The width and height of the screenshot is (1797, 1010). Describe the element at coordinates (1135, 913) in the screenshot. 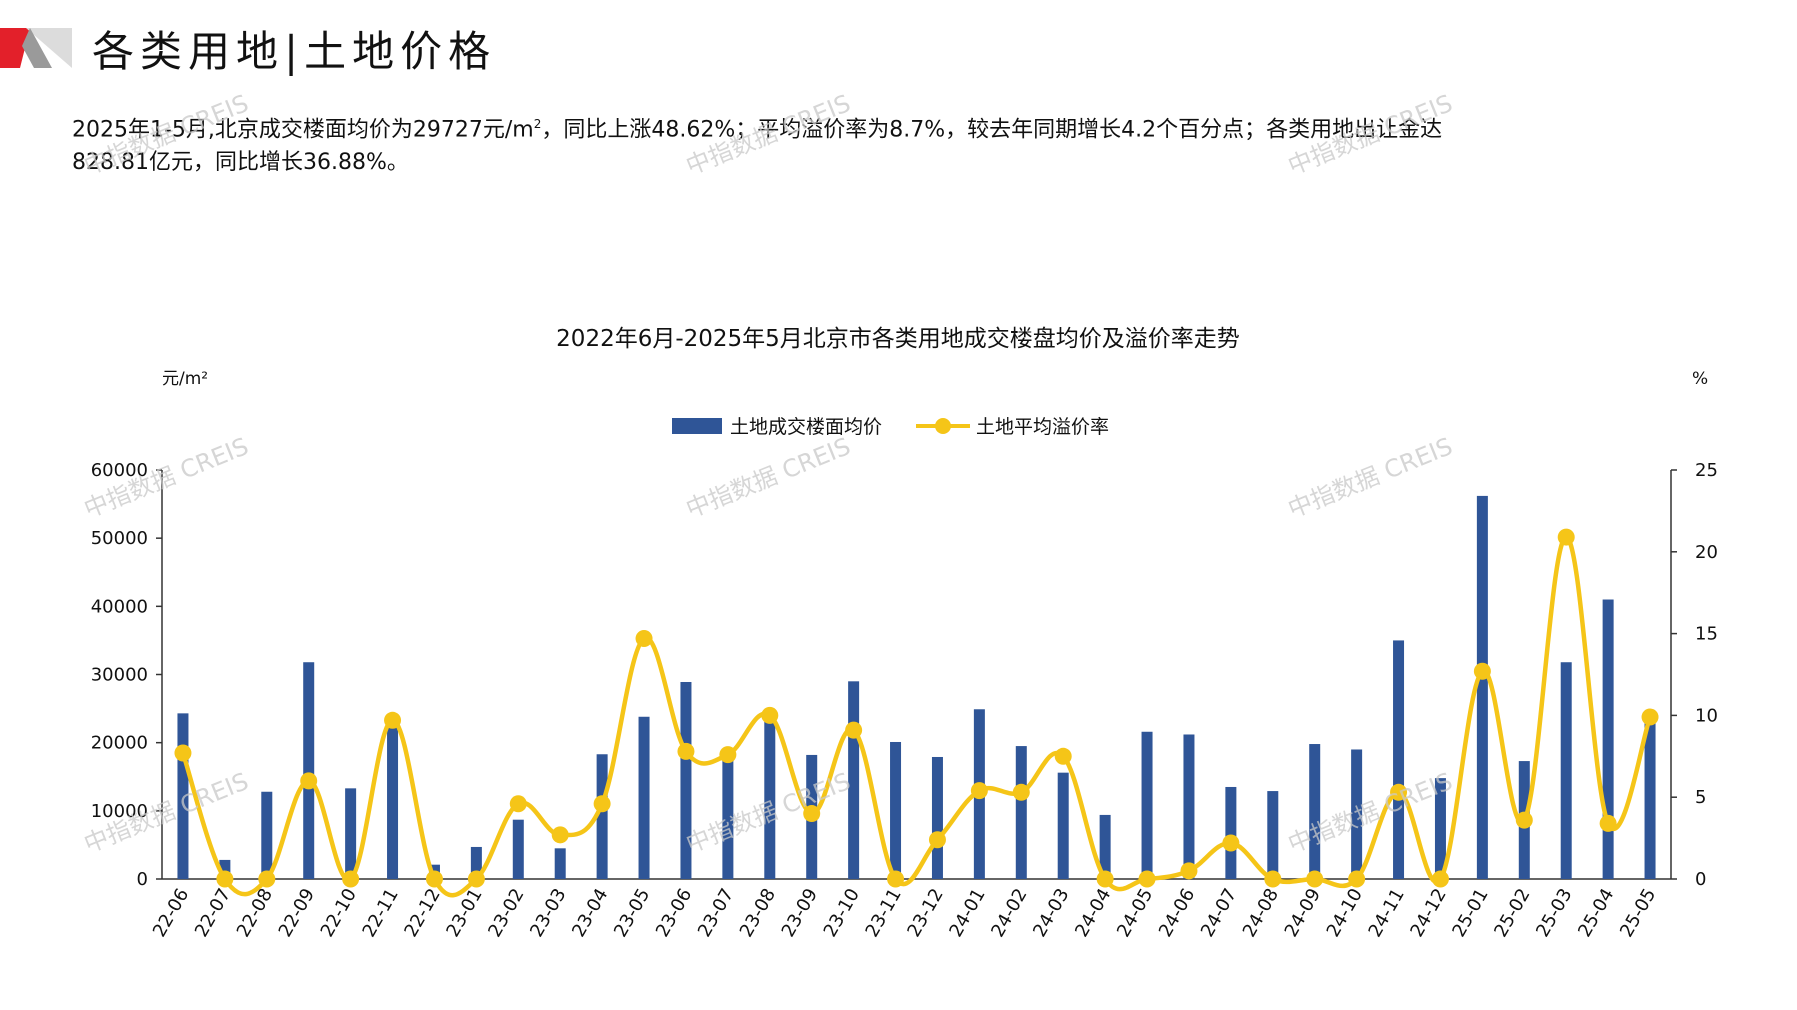

I see `x-tick-label: 24-05` at that location.